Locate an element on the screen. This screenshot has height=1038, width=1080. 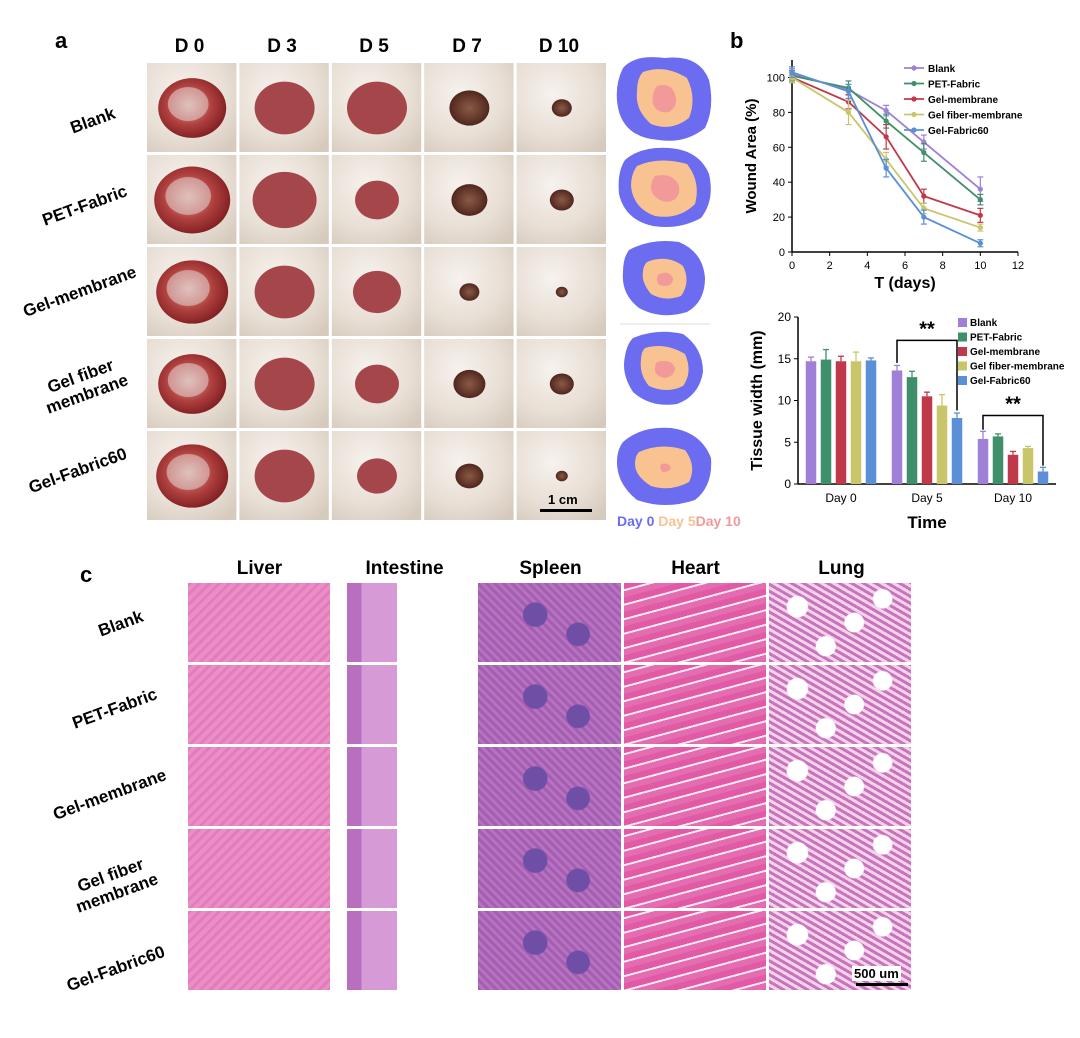
y-tick-label: 5 is located at coordinates (787, 442).